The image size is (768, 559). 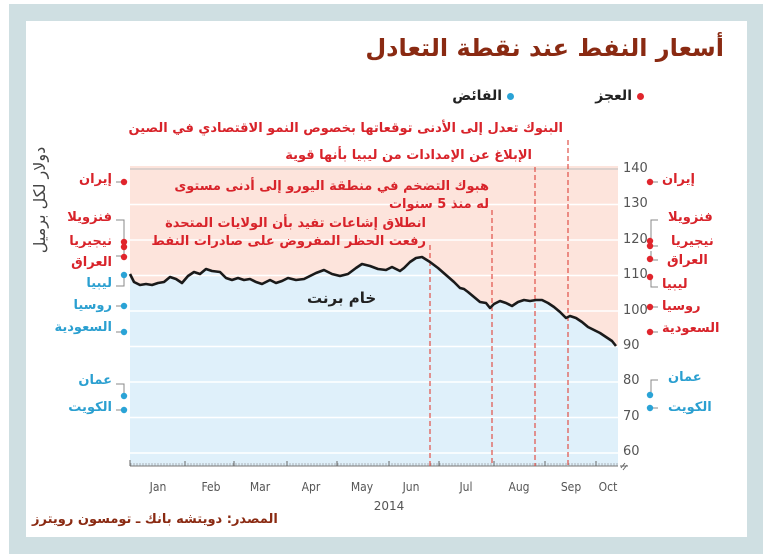 What do you see at coordinates (624, 466) in the screenshot?
I see `axis-break-icon` at bounding box center [624, 466].